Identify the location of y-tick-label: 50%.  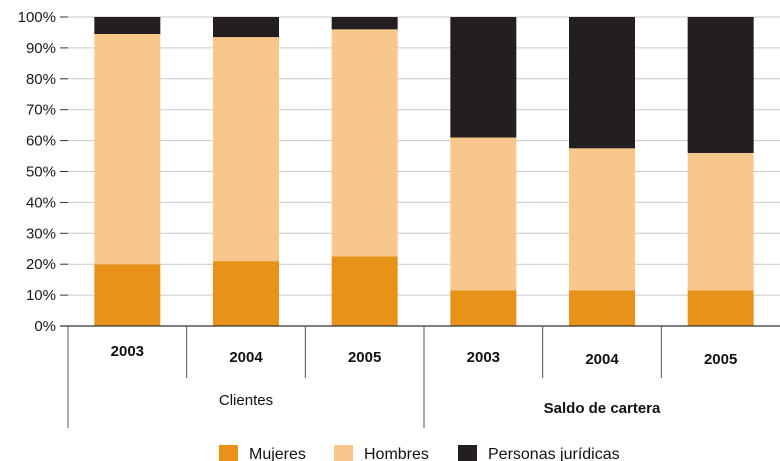
(41, 172).